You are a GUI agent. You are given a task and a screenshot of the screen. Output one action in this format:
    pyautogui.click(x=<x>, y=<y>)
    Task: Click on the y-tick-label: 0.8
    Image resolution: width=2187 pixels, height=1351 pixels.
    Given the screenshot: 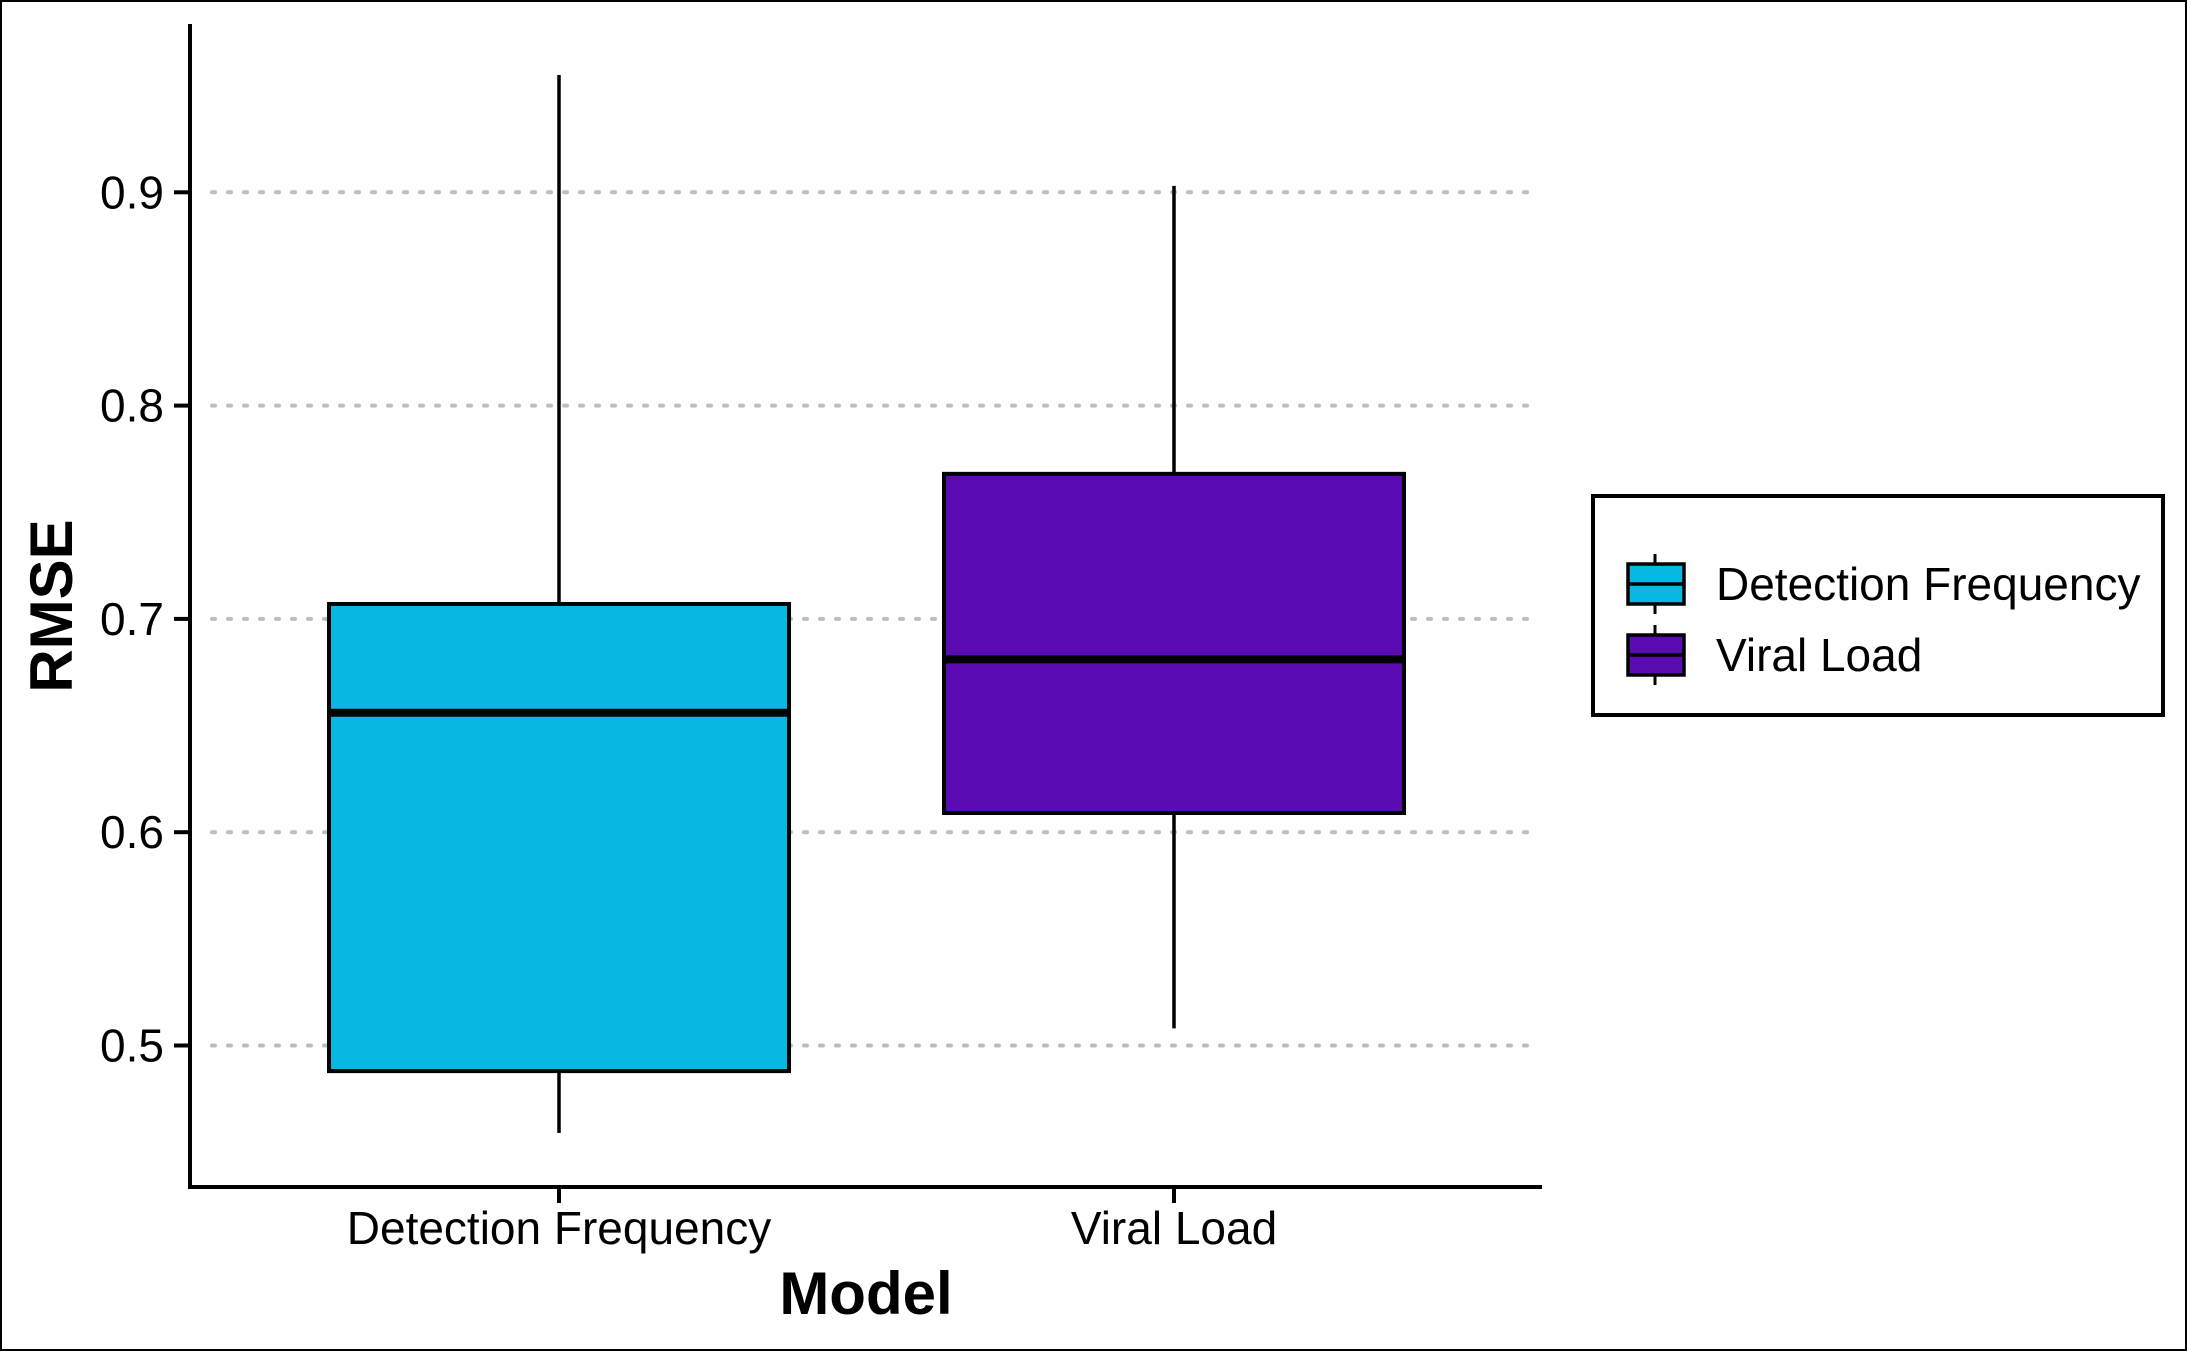 What is the action you would take?
    pyautogui.click(x=132, y=406)
    